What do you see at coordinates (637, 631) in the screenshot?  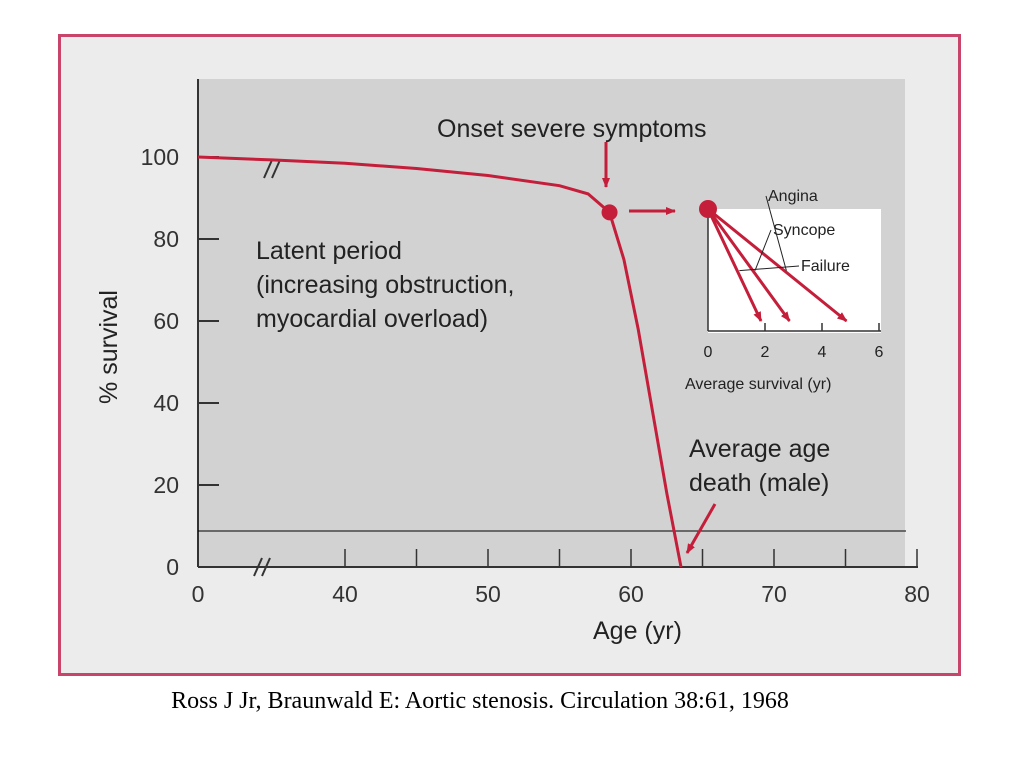 I see `x-axis-label: Age (yr)` at bounding box center [637, 631].